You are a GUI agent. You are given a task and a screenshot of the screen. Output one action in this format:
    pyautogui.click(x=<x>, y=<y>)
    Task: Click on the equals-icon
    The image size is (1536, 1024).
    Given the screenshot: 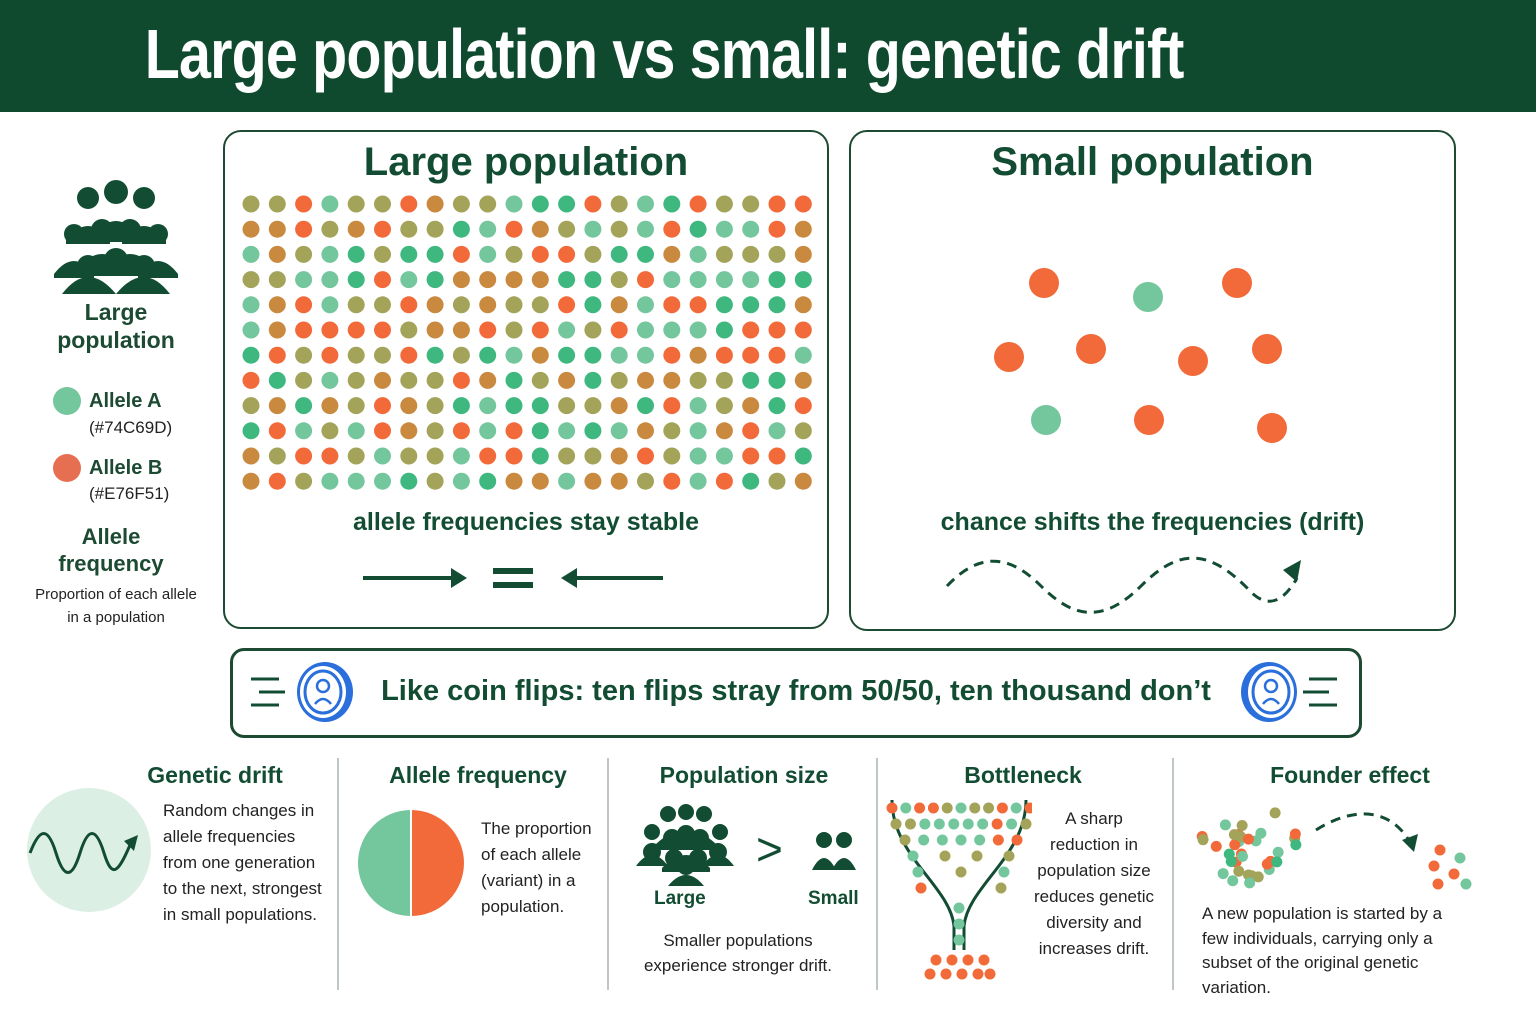 What is the action you would take?
    pyautogui.click(x=513, y=578)
    